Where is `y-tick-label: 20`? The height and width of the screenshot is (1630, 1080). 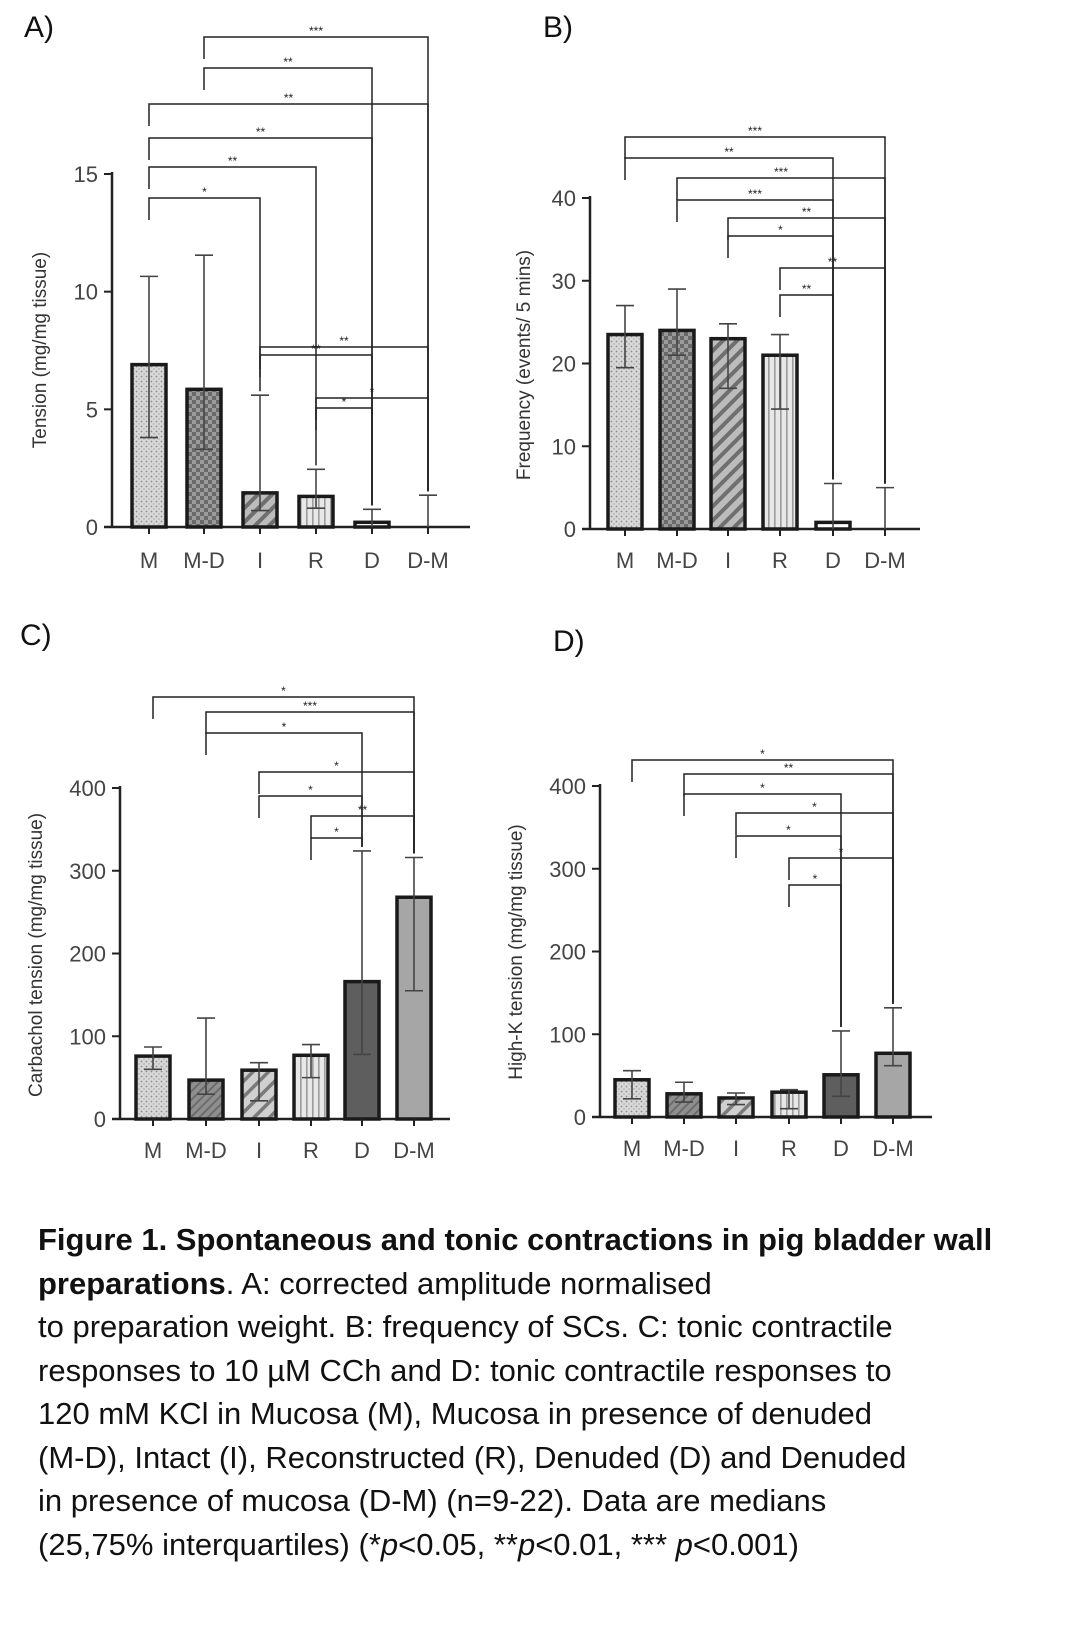
y-tick-label: 20 is located at coordinates (564, 364).